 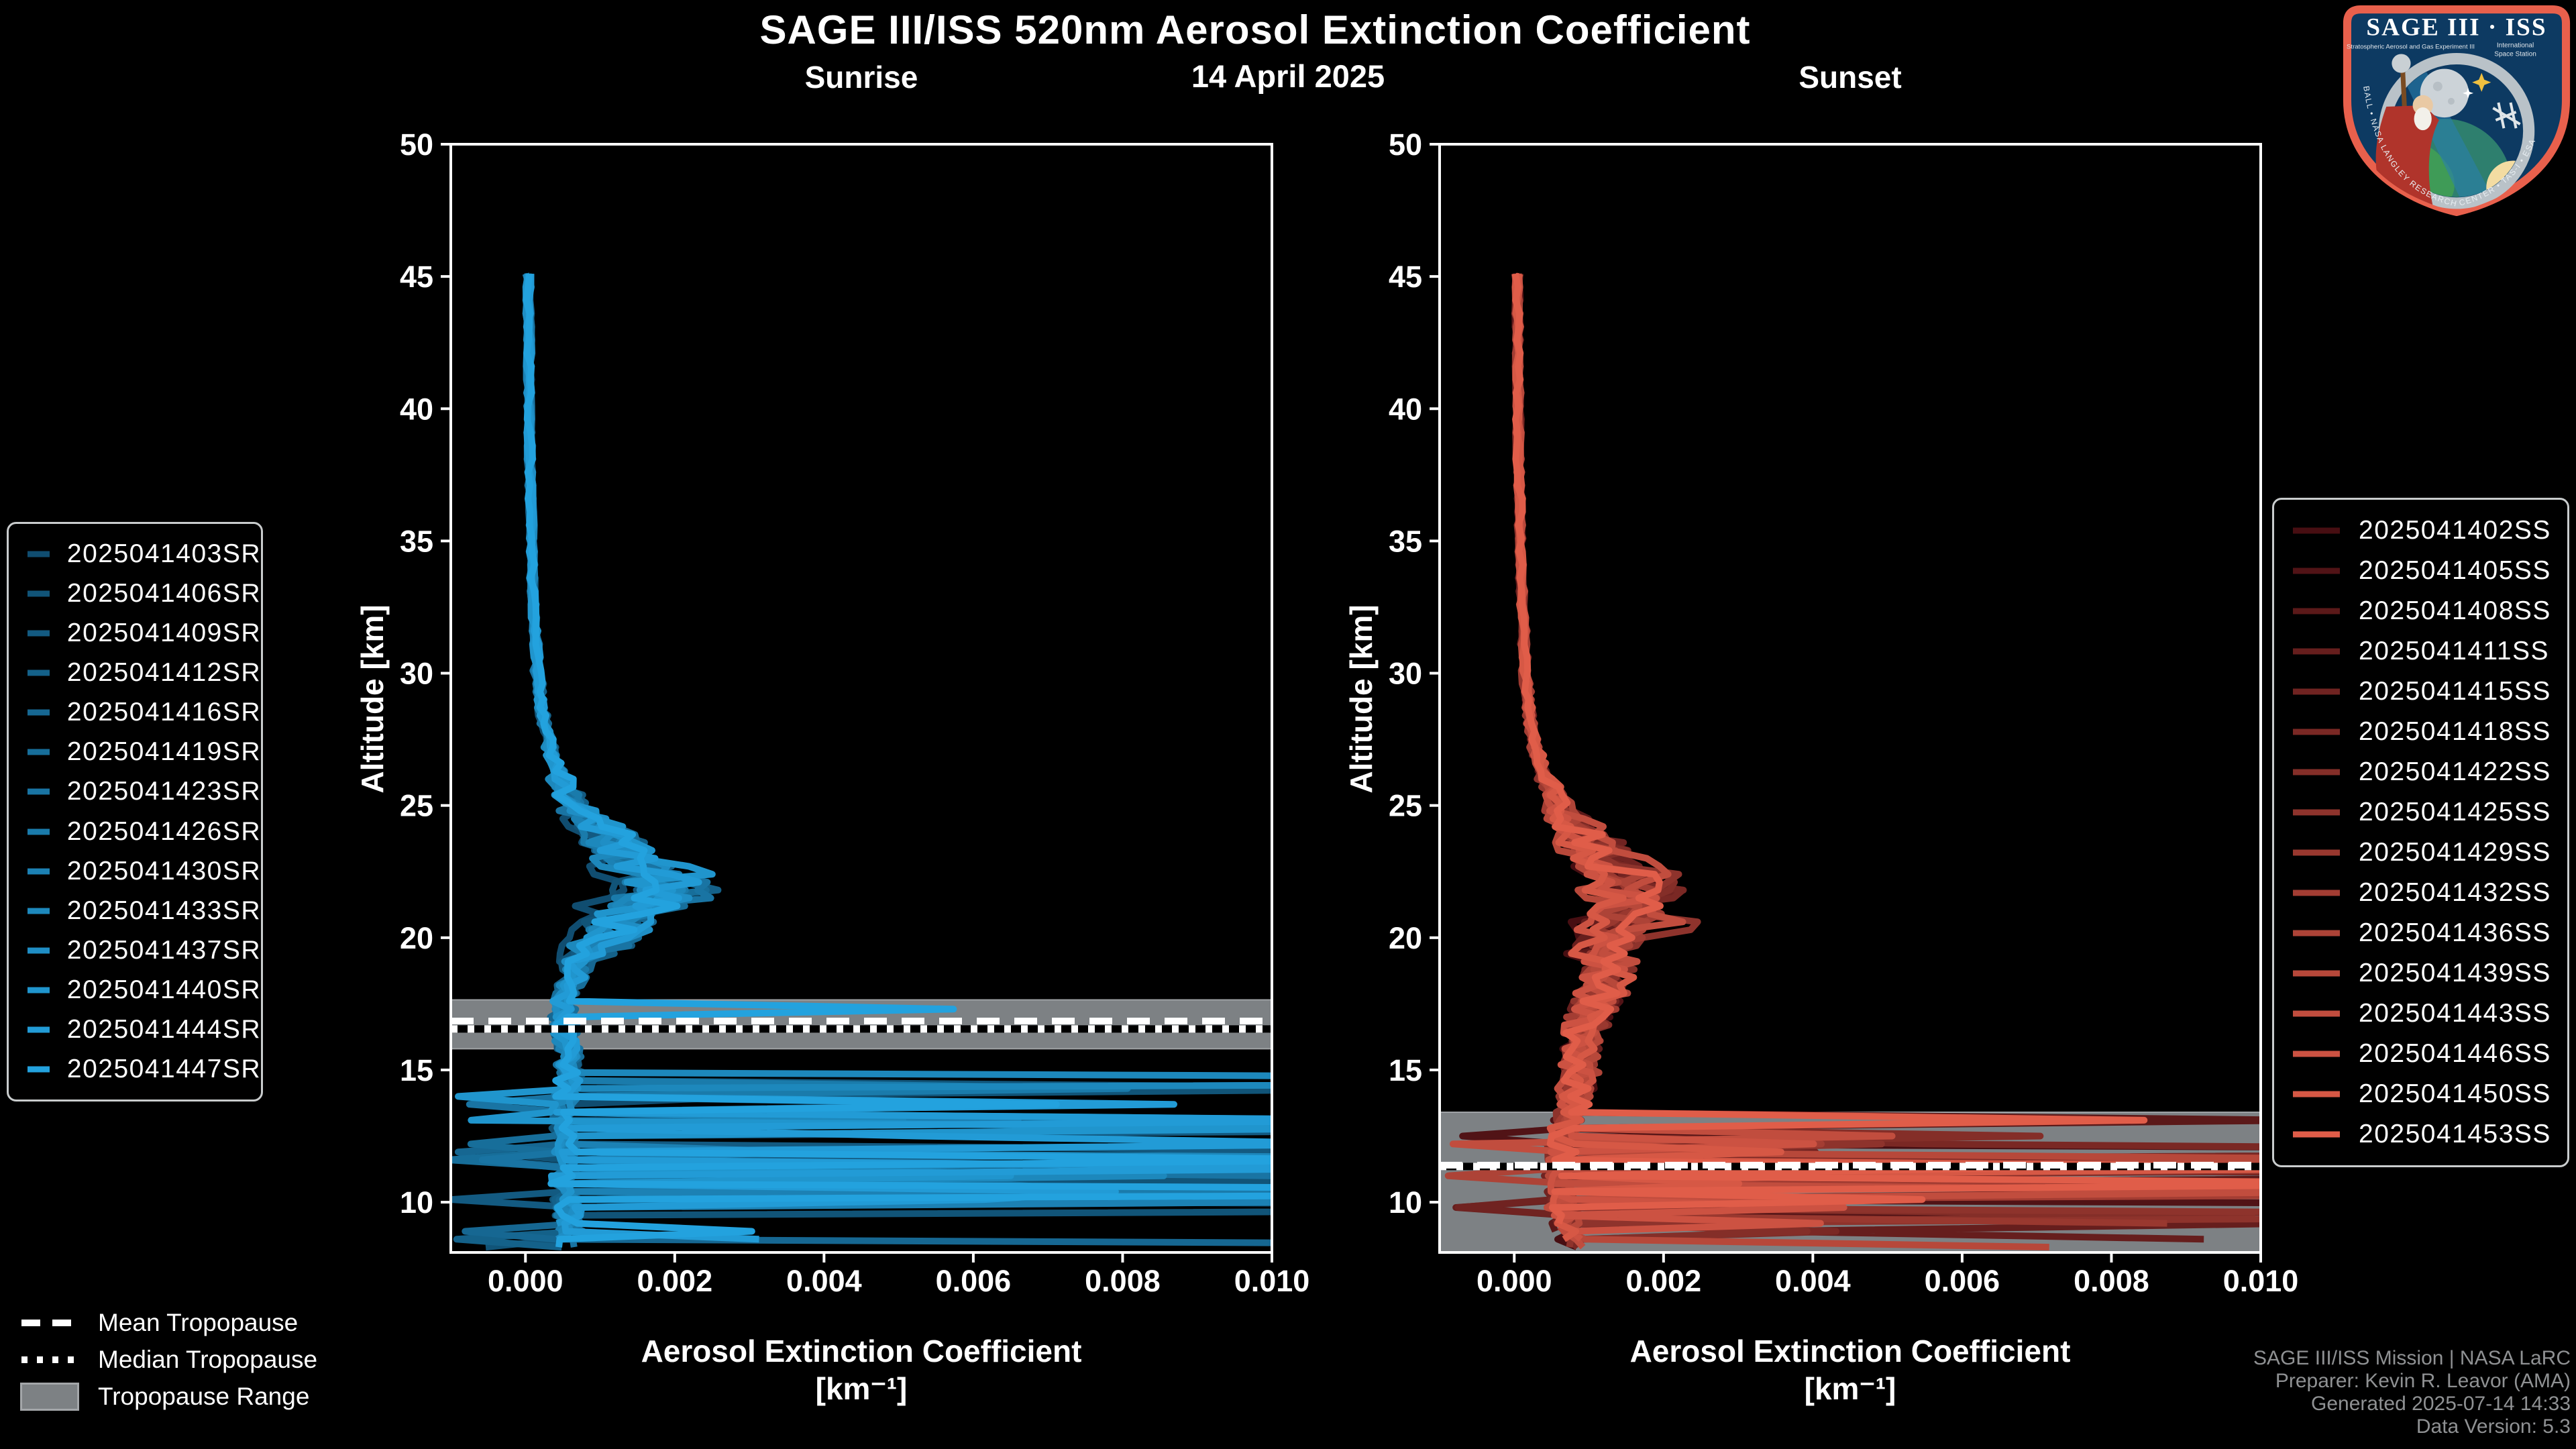 What do you see at coordinates (2455, 973) in the screenshot?
I see `legend-label: 2025041439SS` at bounding box center [2455, 973].